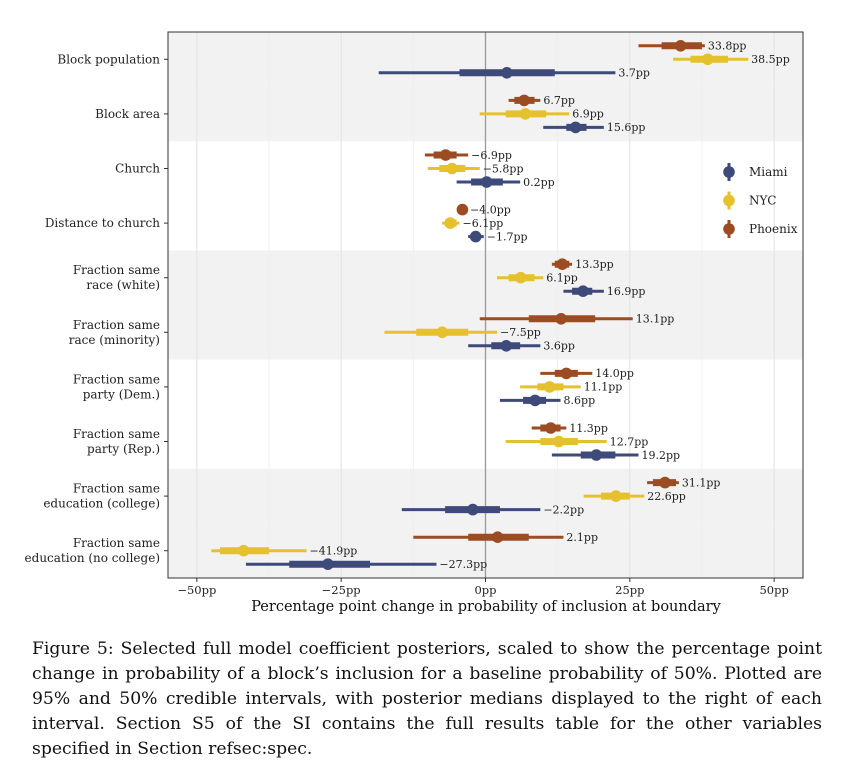  Describe the element at coordinates (634, 73) in the screenshot. I see `median-label: 3.7pp` at that location.